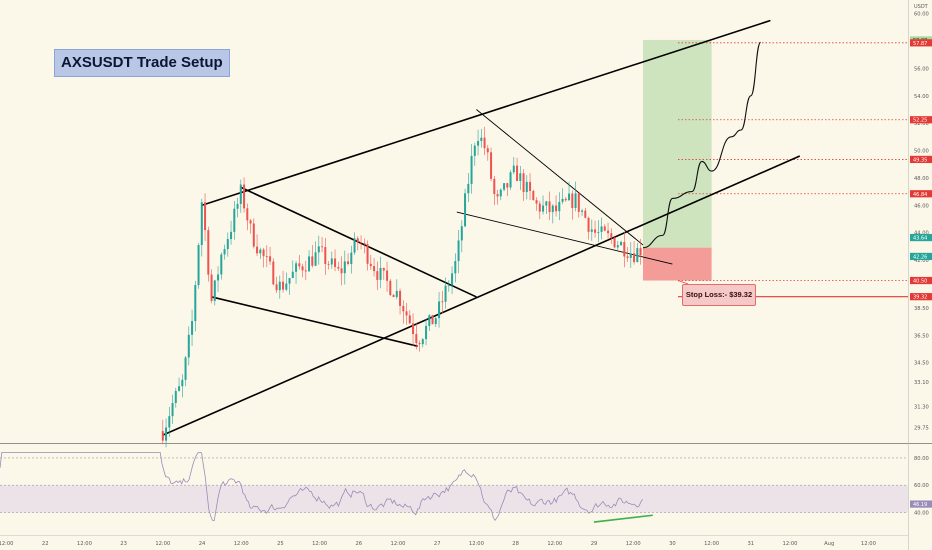 The height and width of the screenshot is (550, 932). What do you see at coordinates (142, 63) in the screenshot?
I see `chart-title: AXSUSDT Trade Setup` at bounding box center [142, 63].